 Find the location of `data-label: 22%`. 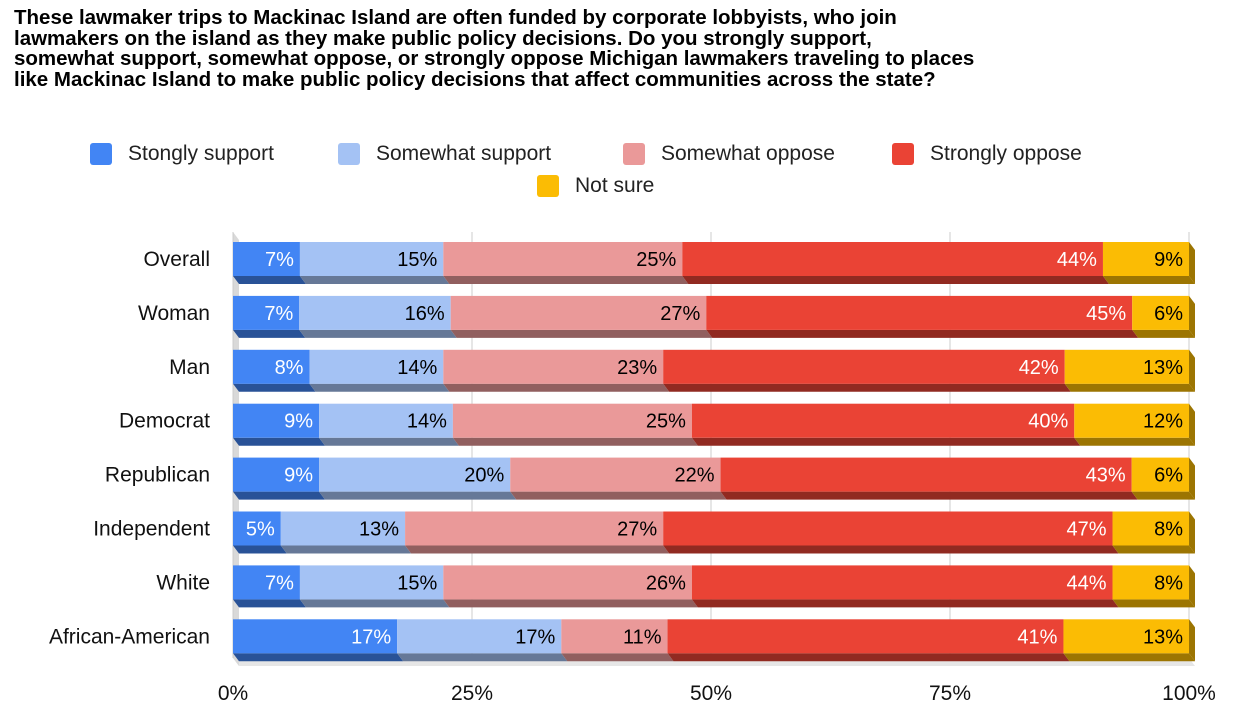

data-label: 22% is located at coordinates (695, 476).